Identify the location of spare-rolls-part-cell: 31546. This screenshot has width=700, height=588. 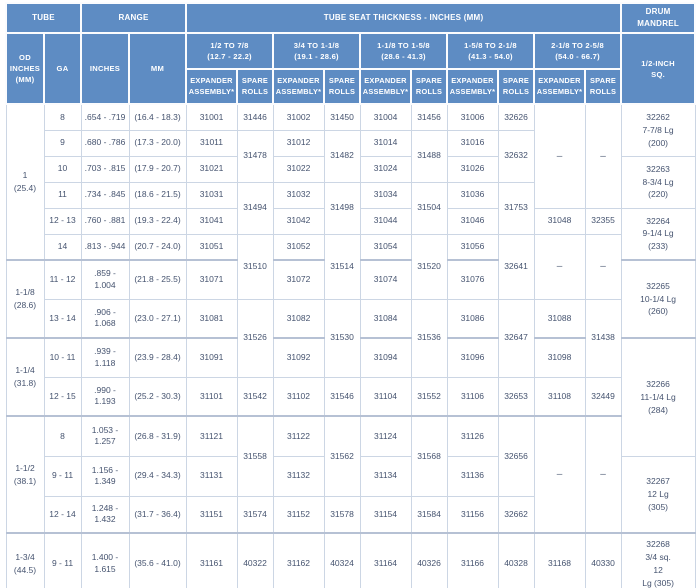
(342, 396).